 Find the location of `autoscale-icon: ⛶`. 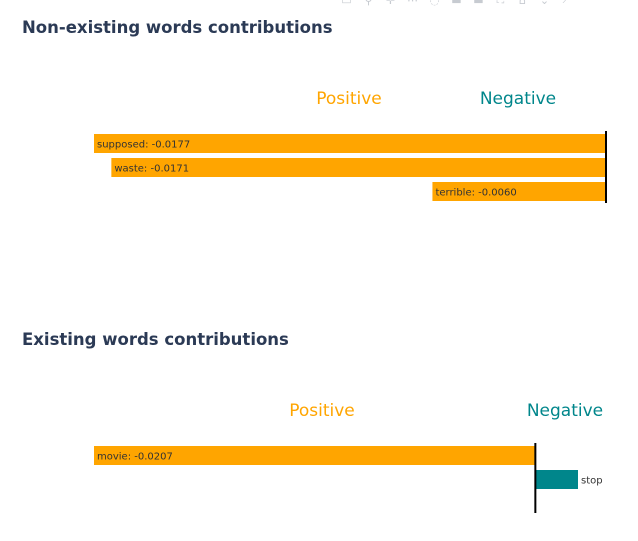

autoscale-icon: ⛶ is located at coordinates (500, 3).